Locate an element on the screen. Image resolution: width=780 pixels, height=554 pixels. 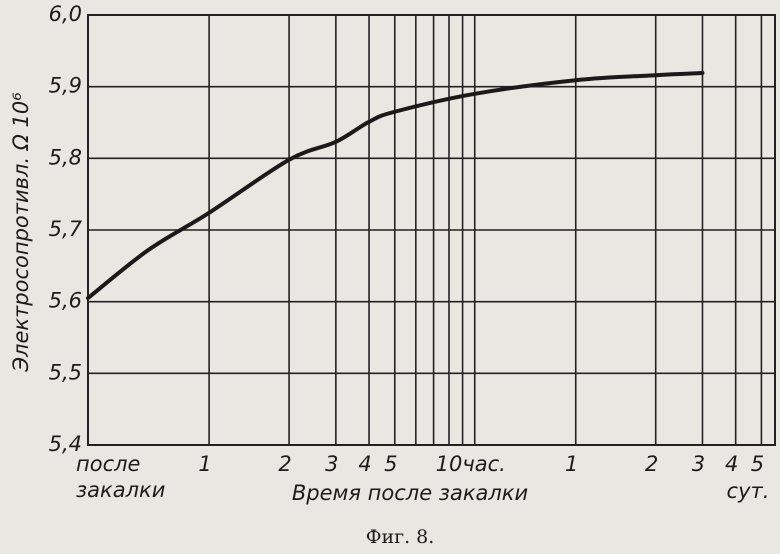
y-tick-label: 5,8 is located at coordinates (65, 157).